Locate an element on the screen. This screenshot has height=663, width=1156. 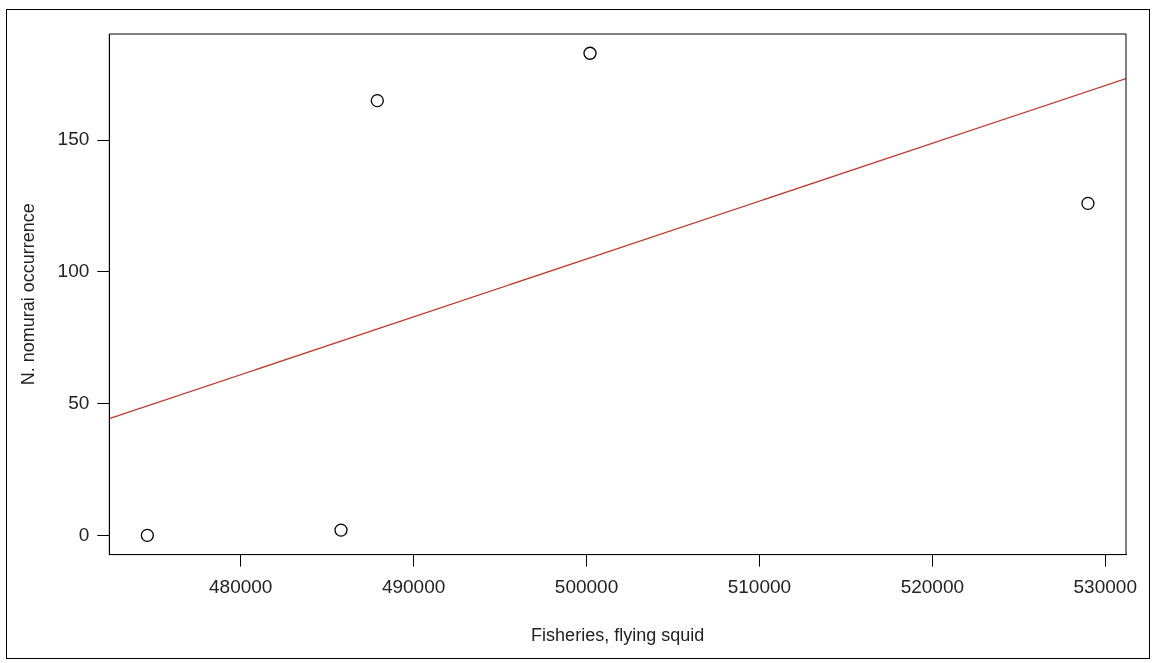
x-tick-label: 510000 is located at coordinates (759, 587).